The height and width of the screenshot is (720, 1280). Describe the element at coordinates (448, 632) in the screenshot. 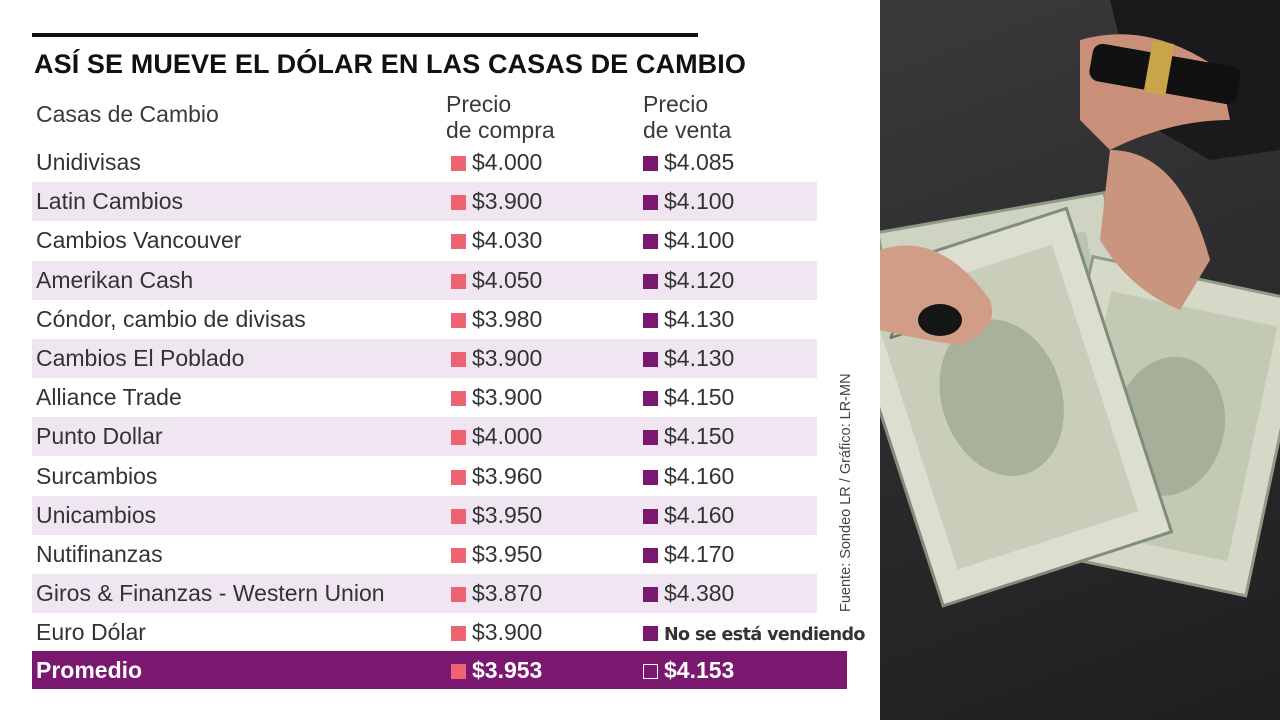

I see `table-row: Euro Dólar $3.900 No se está vendiendo` at that location.